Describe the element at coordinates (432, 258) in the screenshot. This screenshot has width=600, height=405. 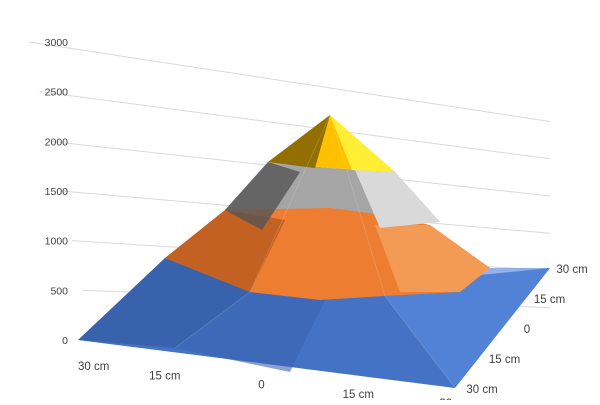
I see `surface-orange-light-right` at that location.